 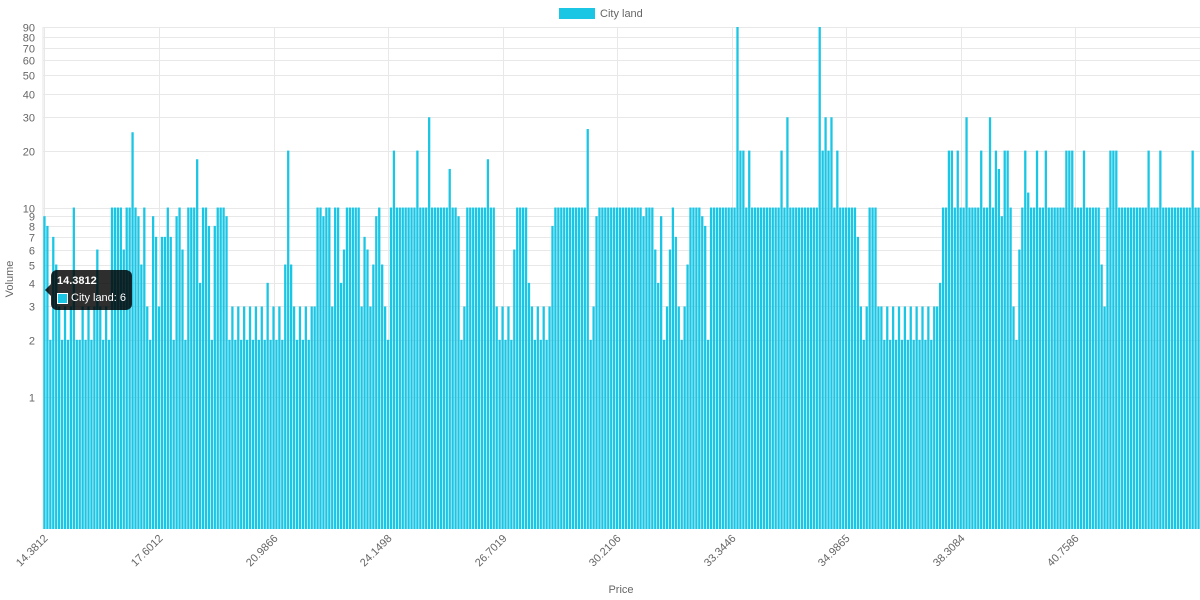 I want to click on legend-label: City land, so click(x=621, y=14).